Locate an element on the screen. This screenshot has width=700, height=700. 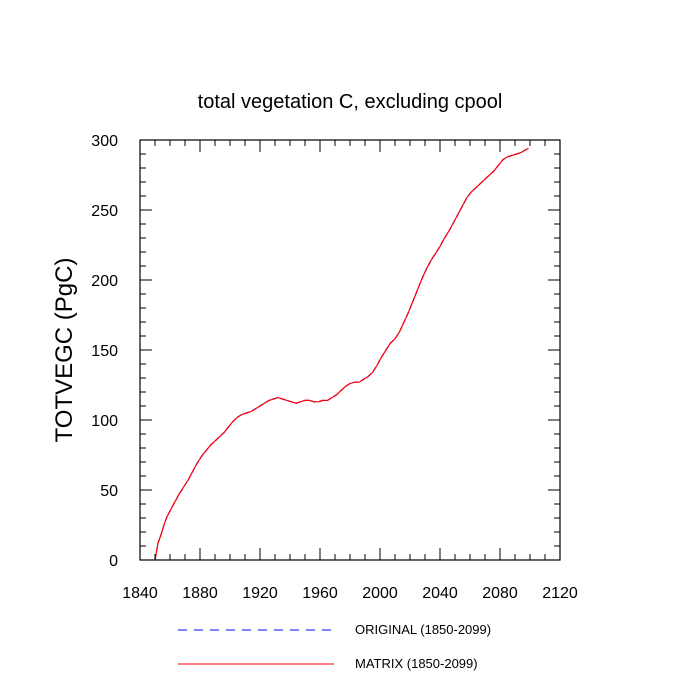
y-tick-label: 0 is located at coordinates (113, 561).